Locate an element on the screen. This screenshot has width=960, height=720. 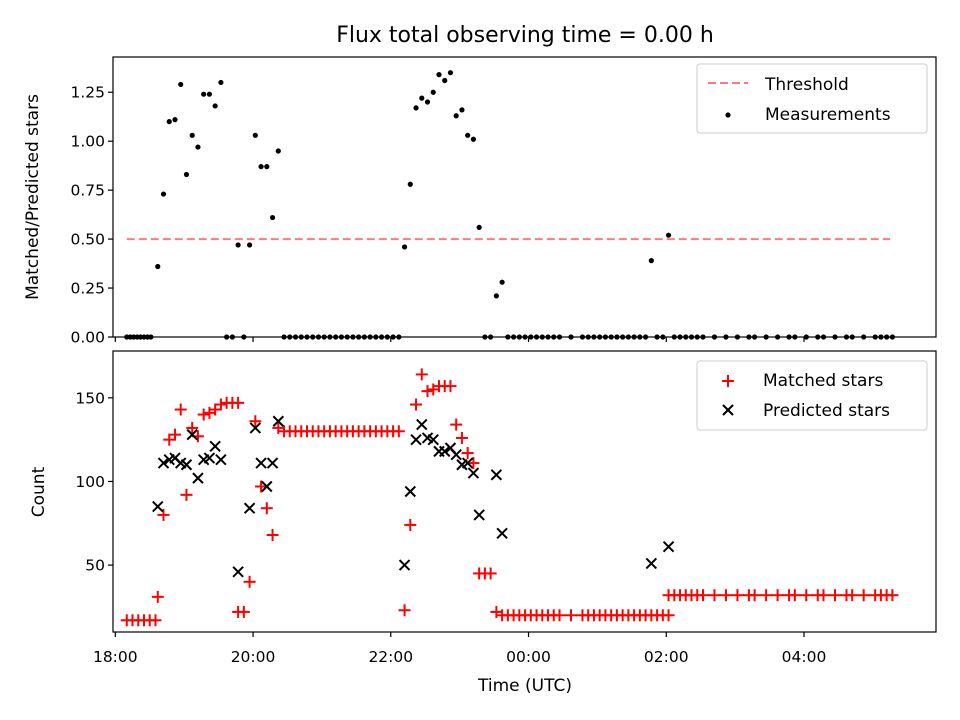
count-y-tick-label: 150 is located at coordinates (90, 398).